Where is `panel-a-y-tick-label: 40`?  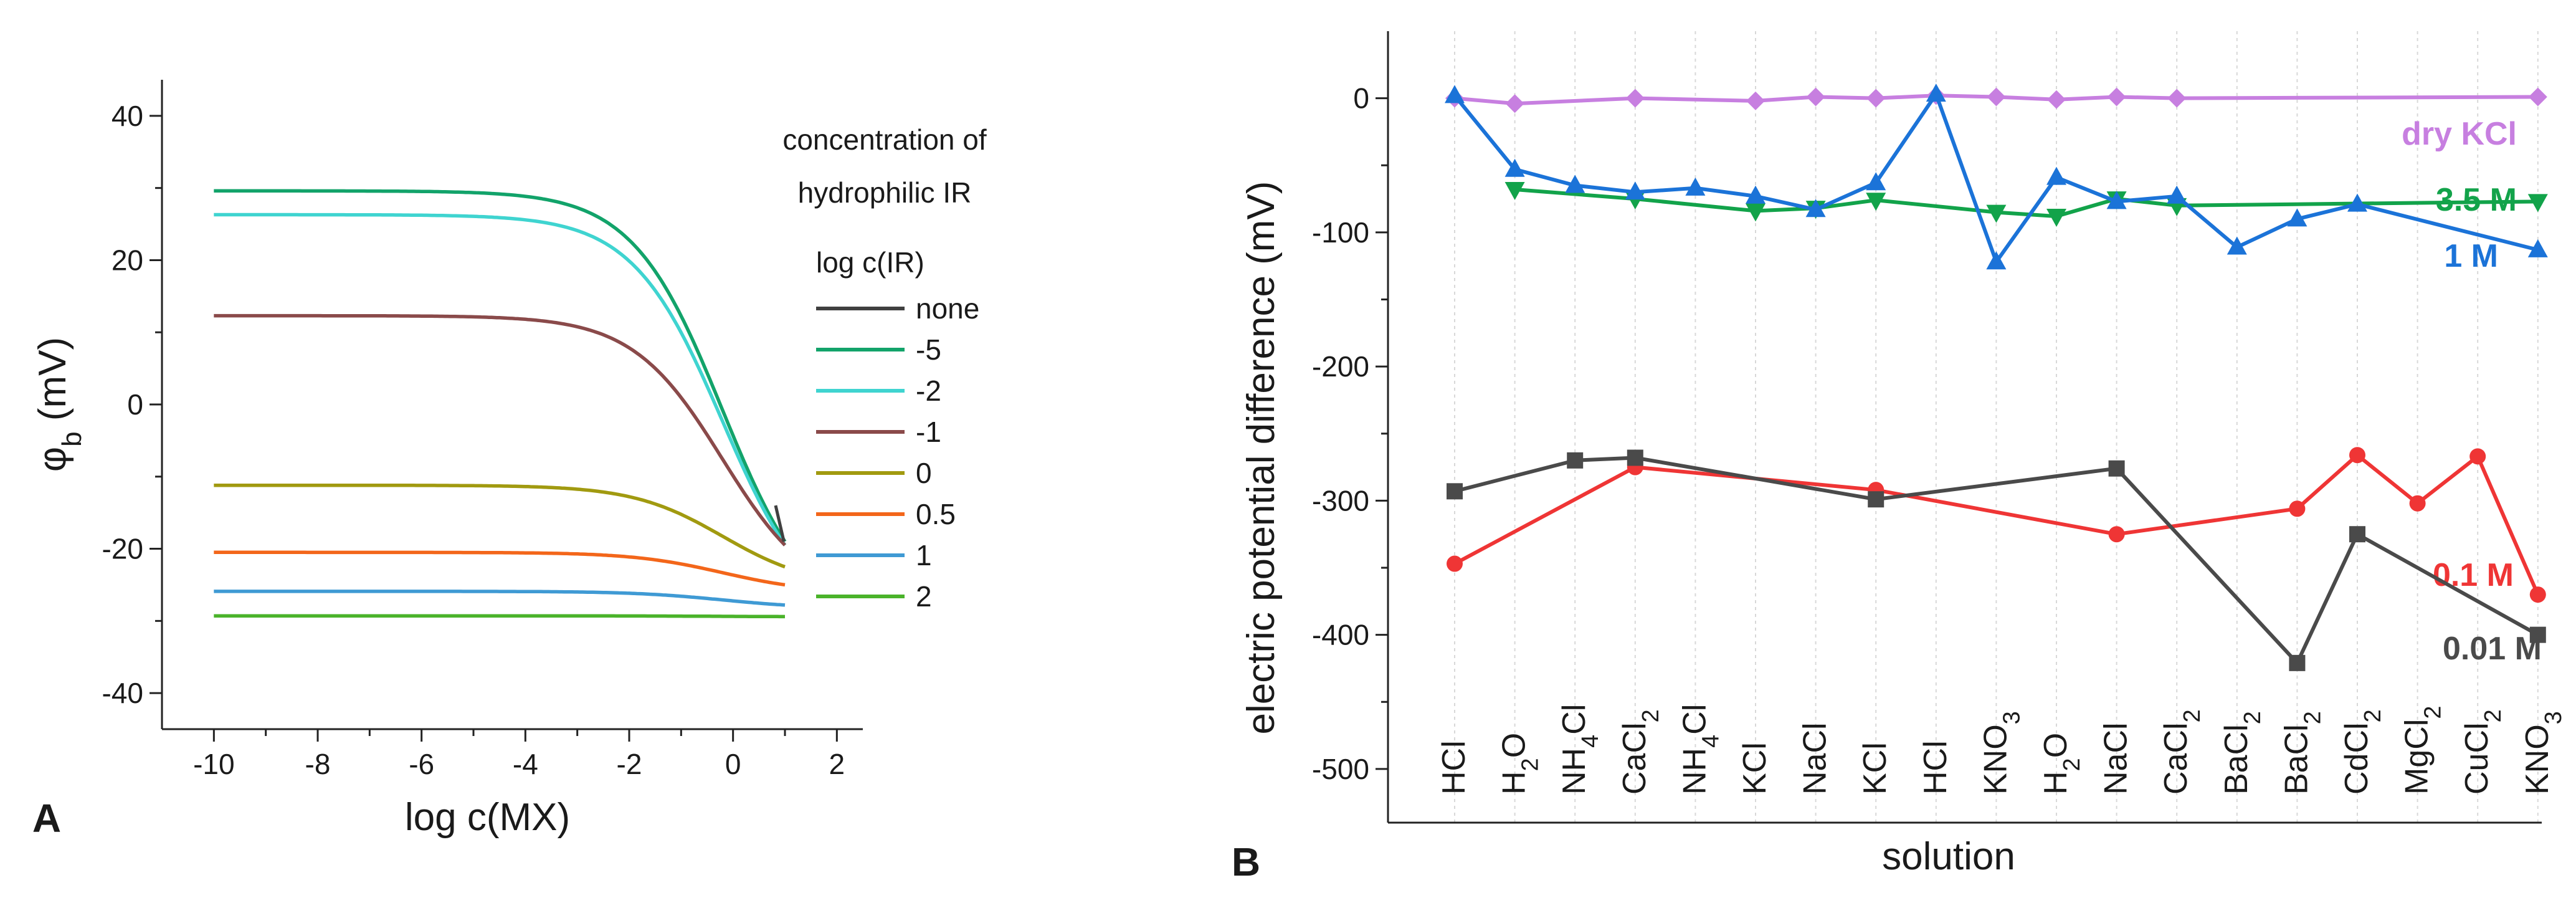 panel-a-y-tick-label: 40 is located at coordinates (128, 116).